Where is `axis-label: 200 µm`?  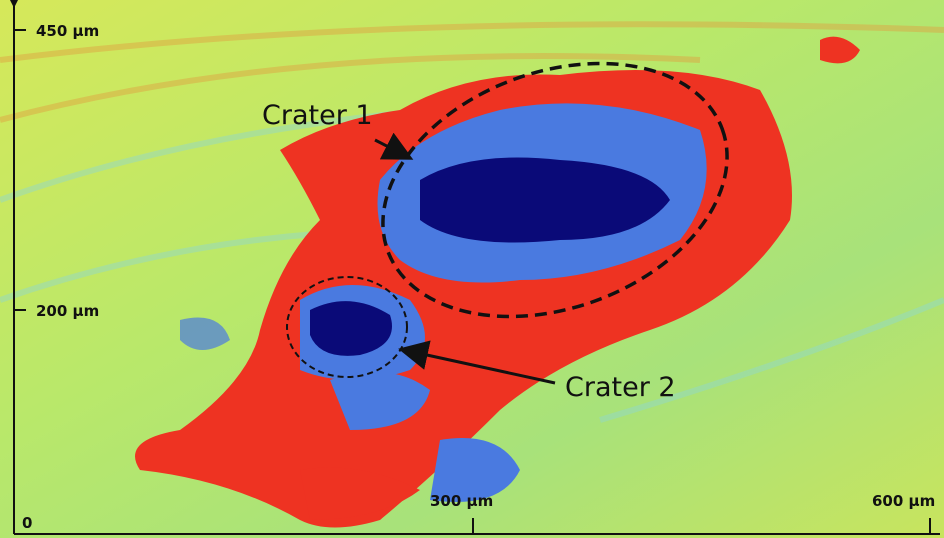
axis-label: 200 µm is located at coordinates (67, 311).